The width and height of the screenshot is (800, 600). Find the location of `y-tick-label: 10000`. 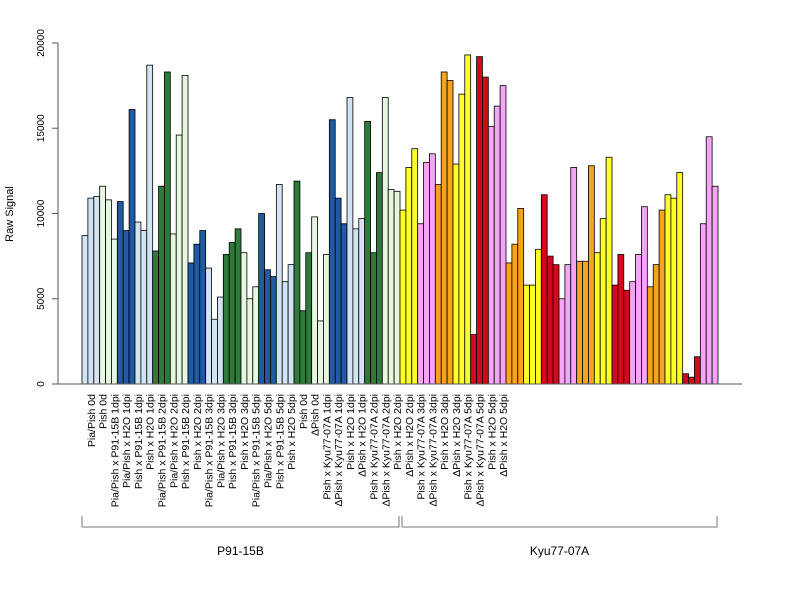

y-tick-label: 10000 is located at coordinates (41, 213).